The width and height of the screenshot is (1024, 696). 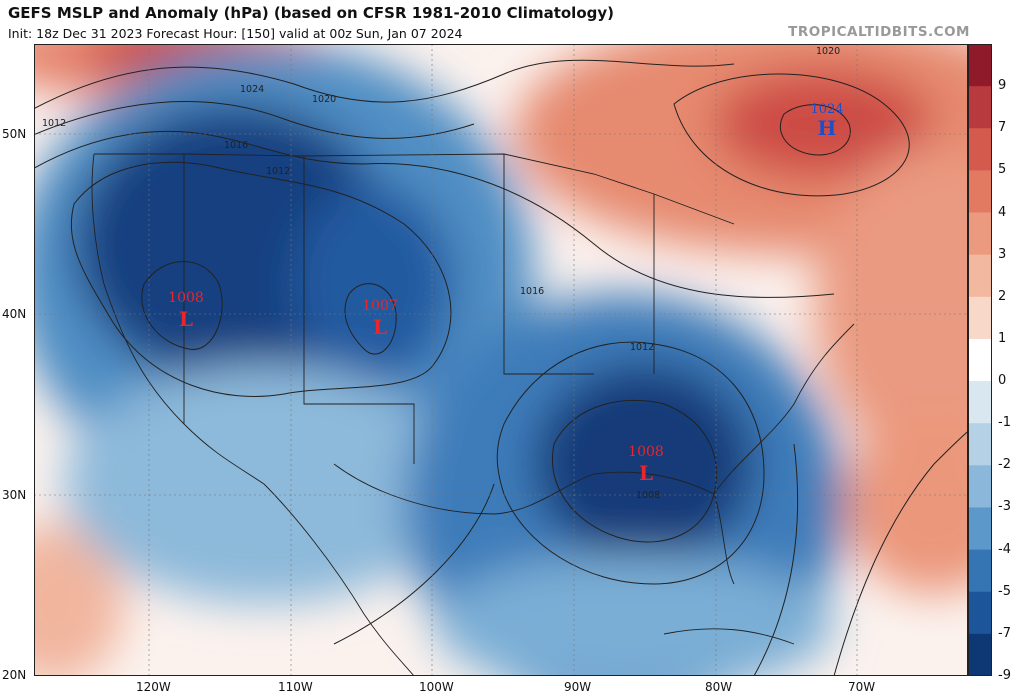 What do you see at coordinates (14, 314) in the screenshot?
I see `lat-label: 40N` at bounding box center [14, 314].